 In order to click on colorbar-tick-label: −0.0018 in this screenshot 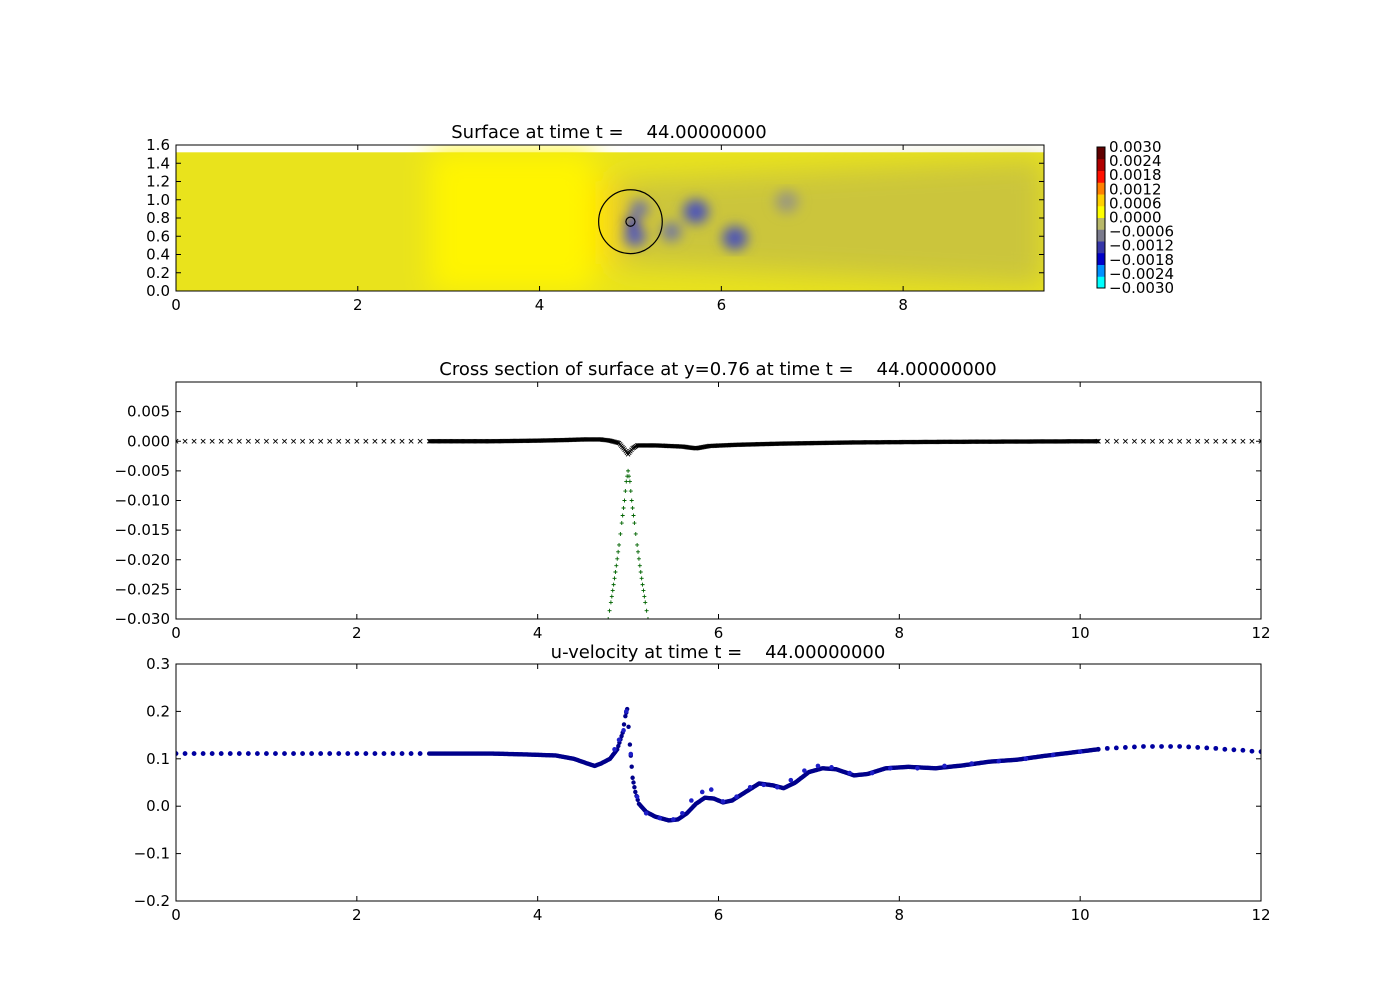, I will do `click(1141, 260)`.